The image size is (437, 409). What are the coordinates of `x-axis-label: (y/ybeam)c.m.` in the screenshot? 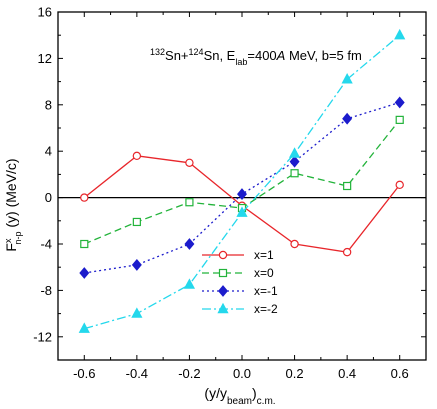 It's located at (239, 396).